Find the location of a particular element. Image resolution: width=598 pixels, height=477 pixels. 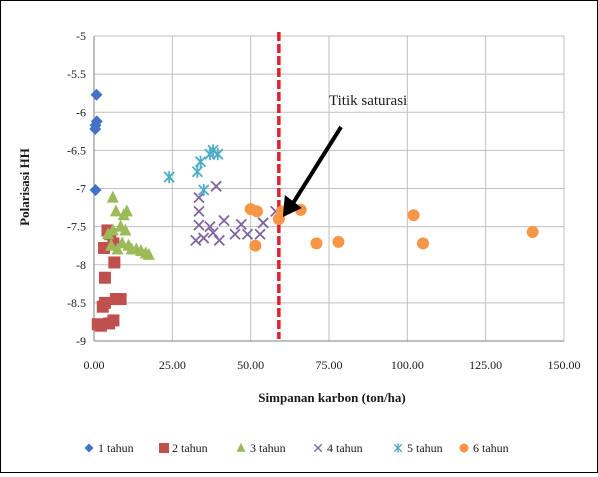

y-tick-label: -6 is located at coordinates (81, 112).